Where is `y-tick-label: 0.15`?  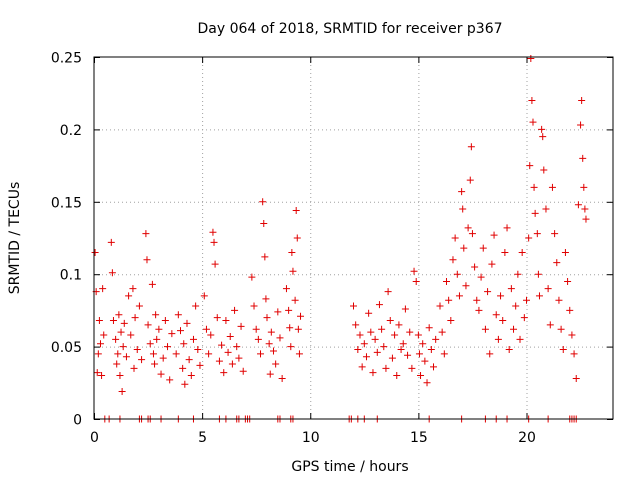
y-tick-label: 0.15 is located at coordinates (66, 203).